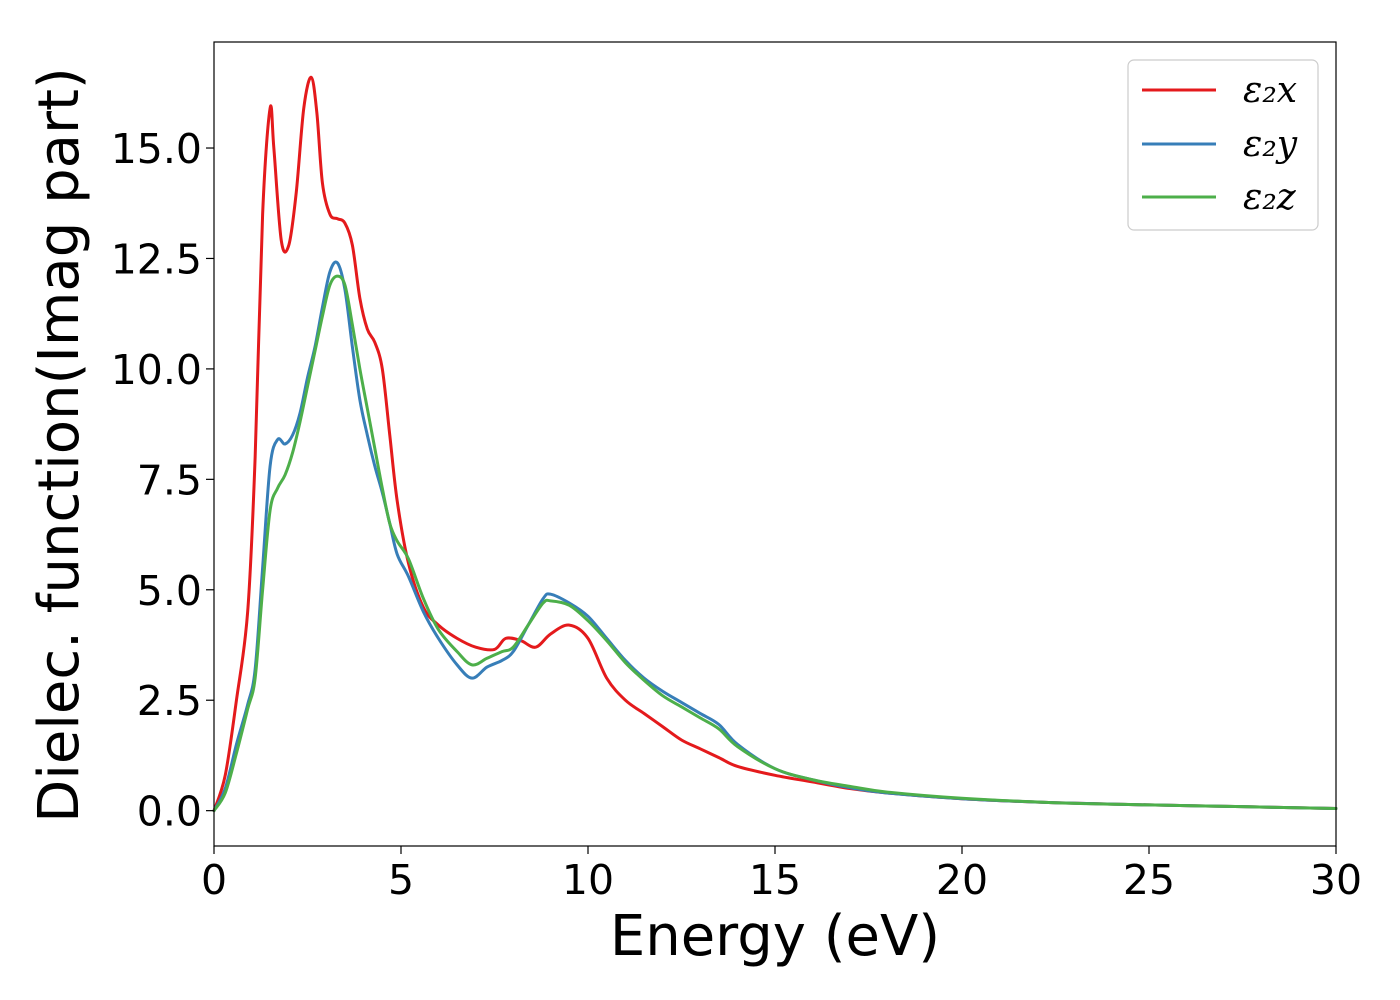 The width and height of the screenshot is (1400, 1000). Describe the element at coordinates (401, 880) in the screenshot. I see `x-tick-label: 5` at that location.